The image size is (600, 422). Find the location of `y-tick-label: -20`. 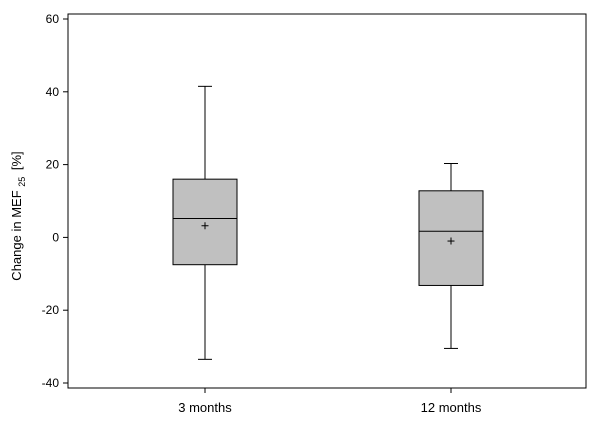

y-tick-label: -20 is located at coordinates (51, 310).